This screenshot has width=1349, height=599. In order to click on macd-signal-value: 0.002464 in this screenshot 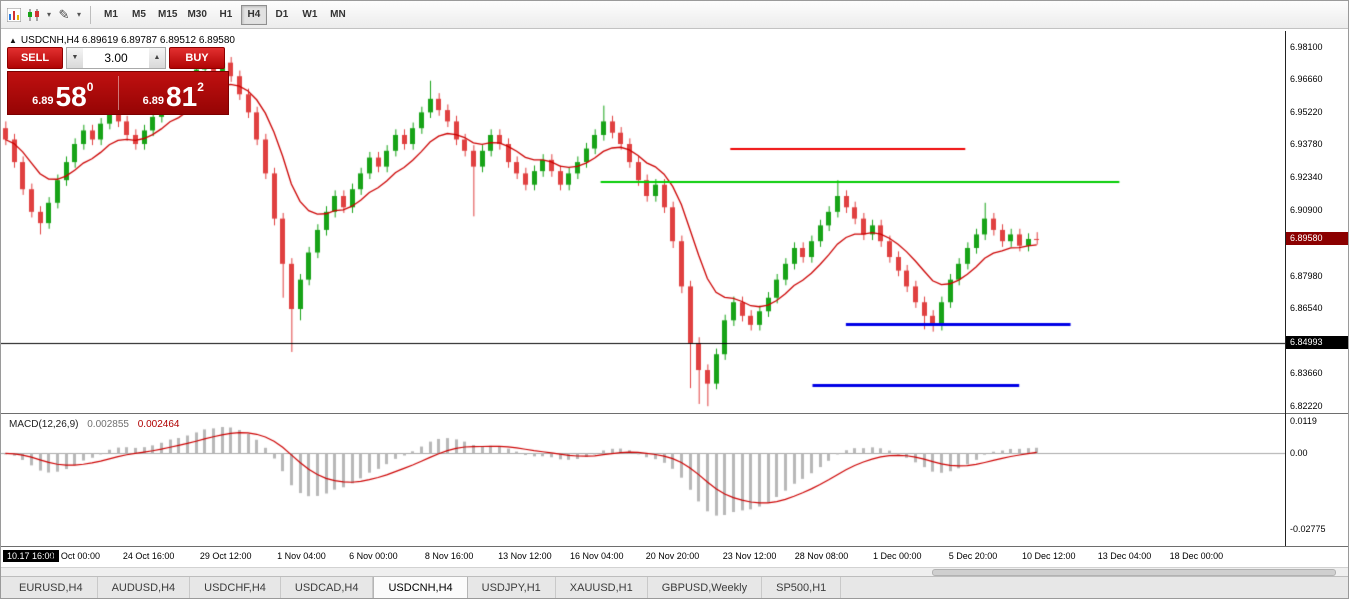, I will do `click(158, 424)`.